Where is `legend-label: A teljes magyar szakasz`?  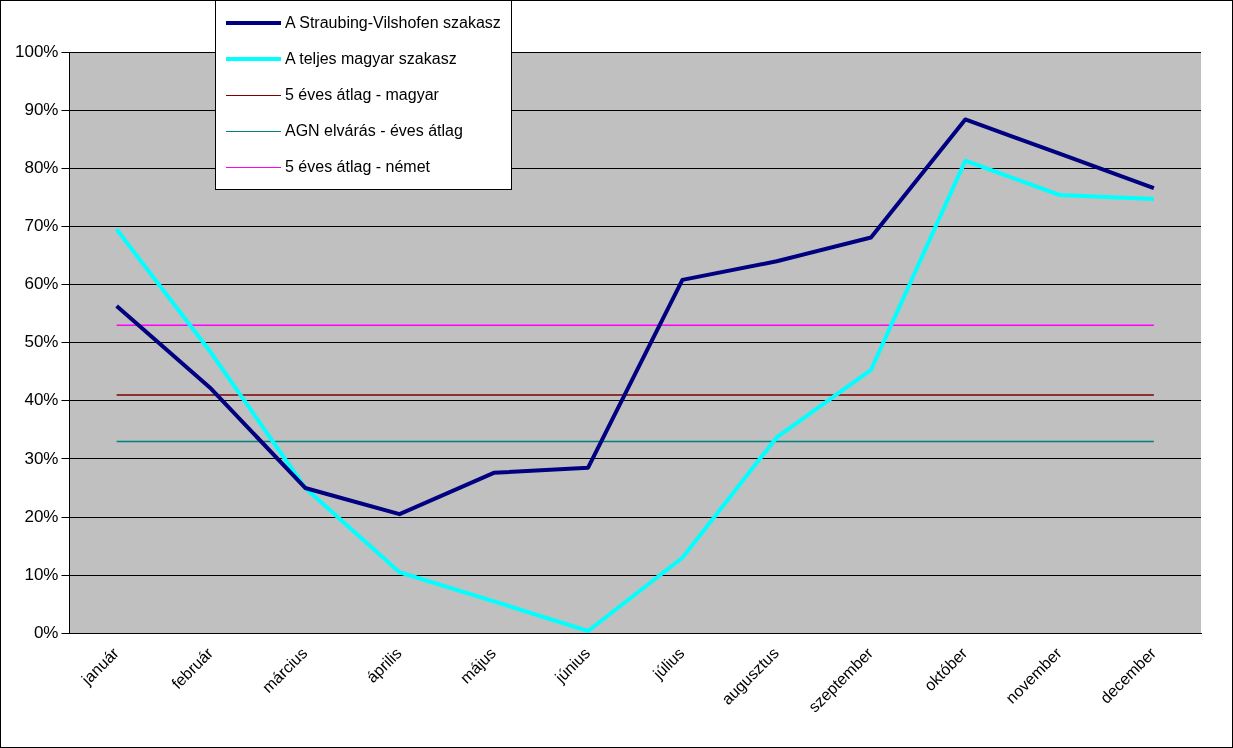 legend-label: A teljes magyar szakasz is located at coordinates (371, 59).